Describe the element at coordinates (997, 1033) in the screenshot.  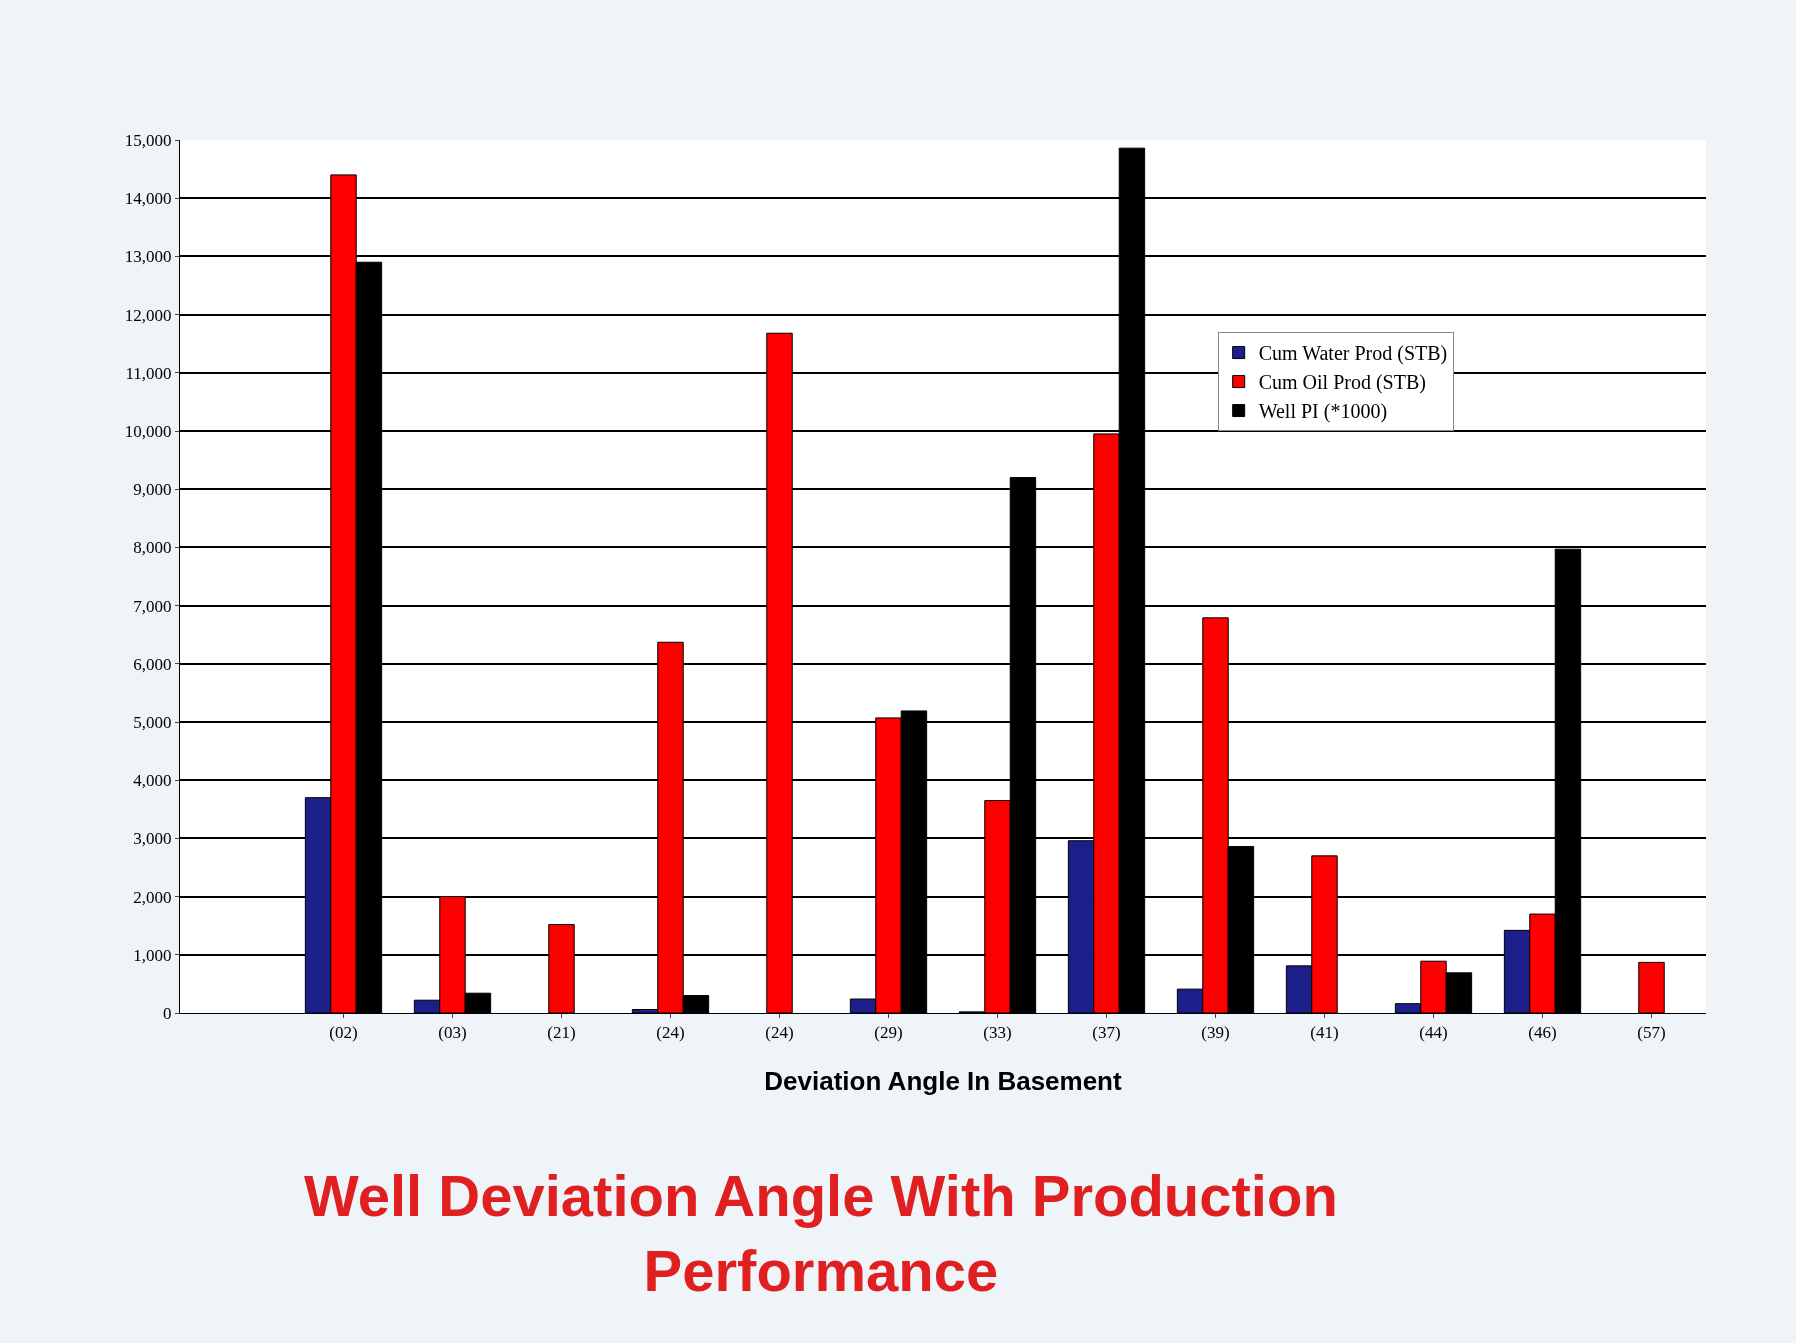
I see `x-tick-label: (33)` at that location.